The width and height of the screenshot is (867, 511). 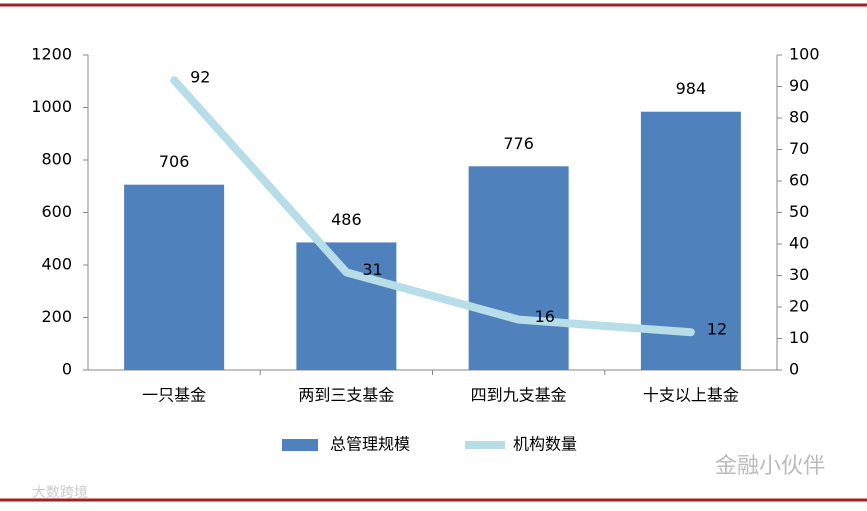 I want to click on y-tick-label: 800, so click(x=56, y=159).